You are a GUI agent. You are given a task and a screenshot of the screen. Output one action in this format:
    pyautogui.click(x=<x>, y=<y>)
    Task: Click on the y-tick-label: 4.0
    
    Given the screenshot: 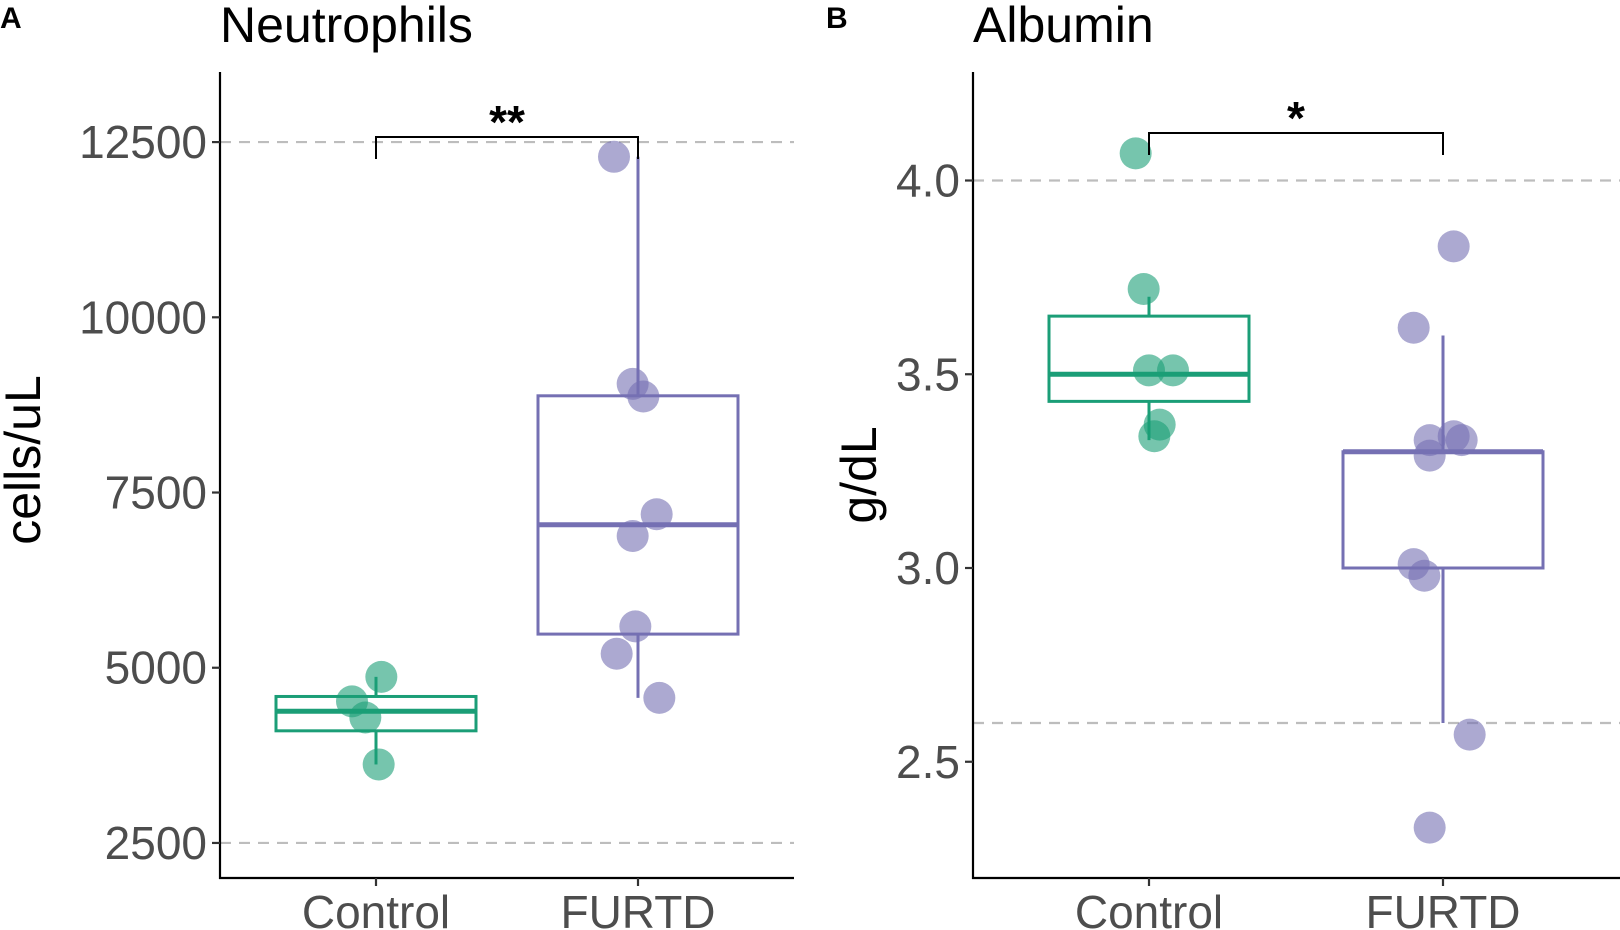 What is the action you would take?
    pyautogui.click(x=928, y=181)
    